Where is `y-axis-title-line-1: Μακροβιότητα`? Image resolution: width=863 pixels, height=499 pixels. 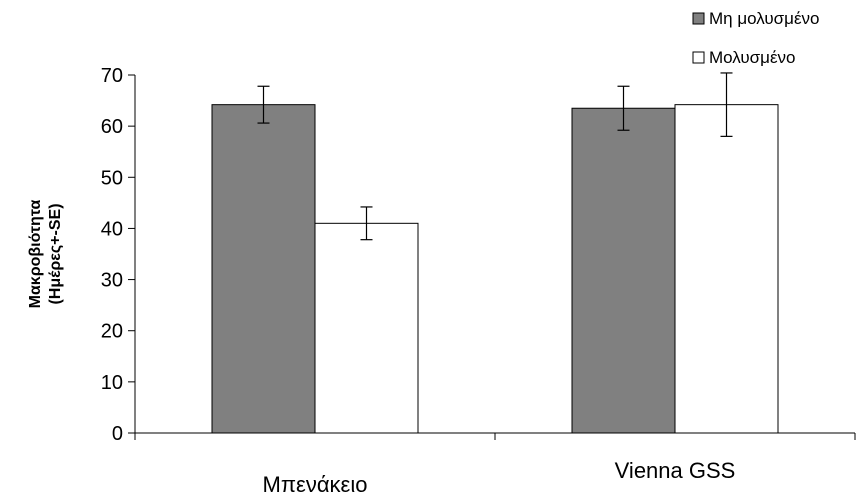 y-axis-title-line-1: Μακροβιότητα is located at coordinates (35, 253).